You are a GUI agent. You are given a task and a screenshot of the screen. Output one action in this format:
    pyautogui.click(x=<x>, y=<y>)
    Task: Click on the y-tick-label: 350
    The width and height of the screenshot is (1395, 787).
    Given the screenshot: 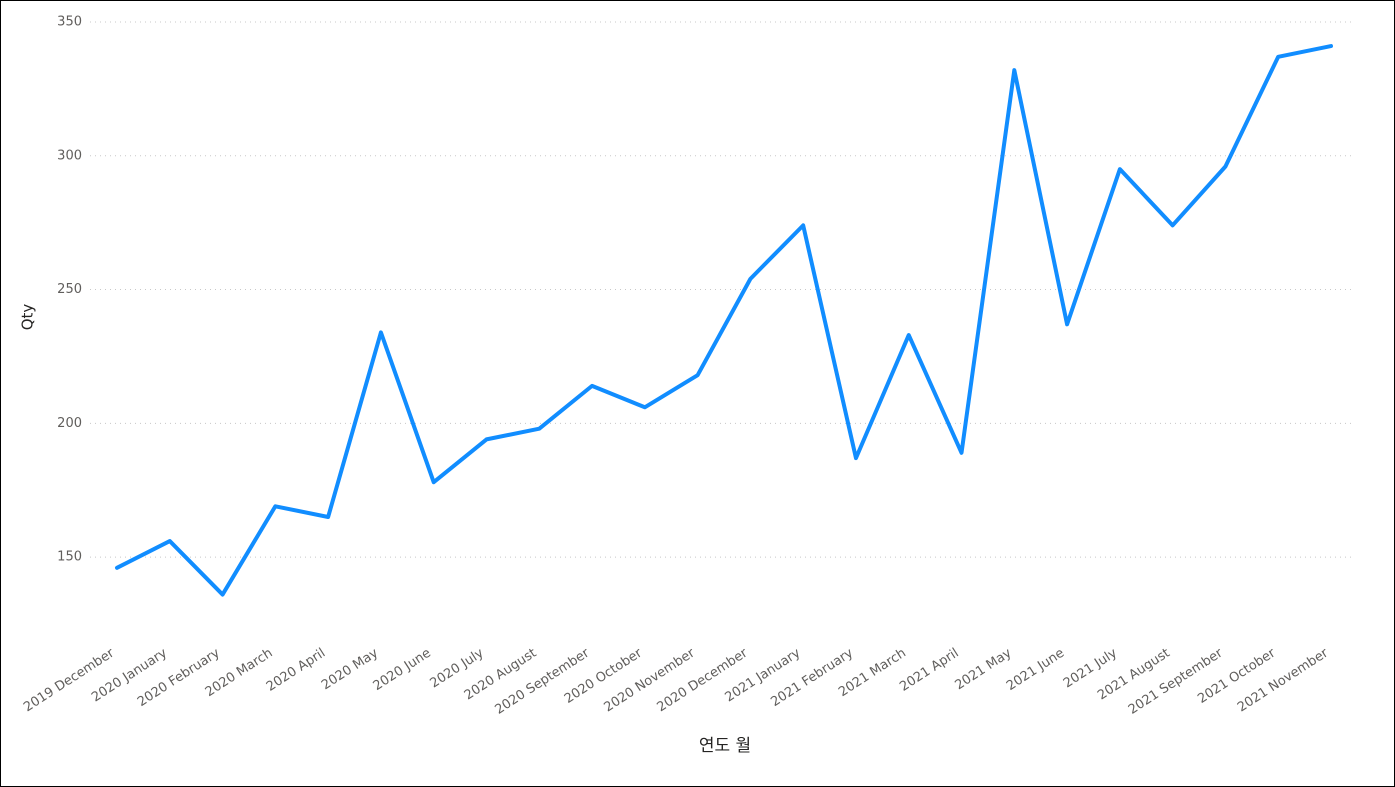 What is the action you would take?
    pyautogui.click(x=69, y=22)
    